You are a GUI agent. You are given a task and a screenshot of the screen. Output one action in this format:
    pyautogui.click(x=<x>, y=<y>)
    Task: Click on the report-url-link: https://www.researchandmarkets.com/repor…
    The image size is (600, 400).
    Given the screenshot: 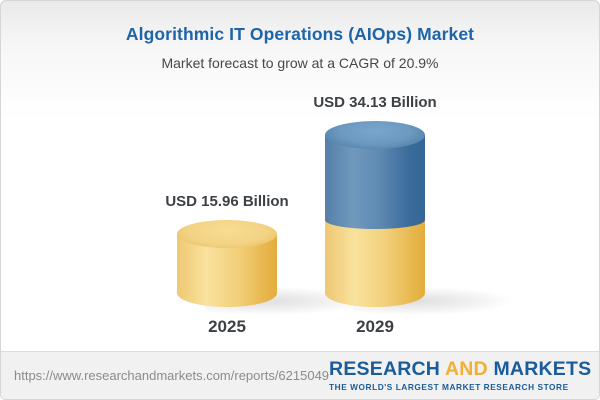 What is the action you would take?
    pyautogui.click(x=172, y=375)
    